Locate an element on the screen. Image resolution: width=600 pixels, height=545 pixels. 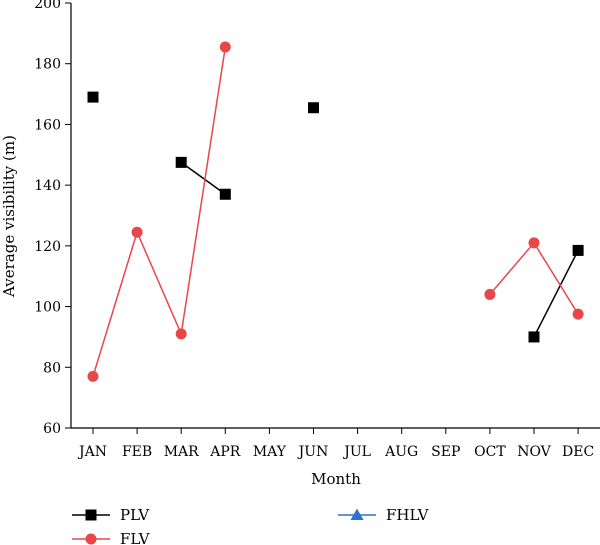
y-tick-label: 180 is located at coordinates (47, 65).